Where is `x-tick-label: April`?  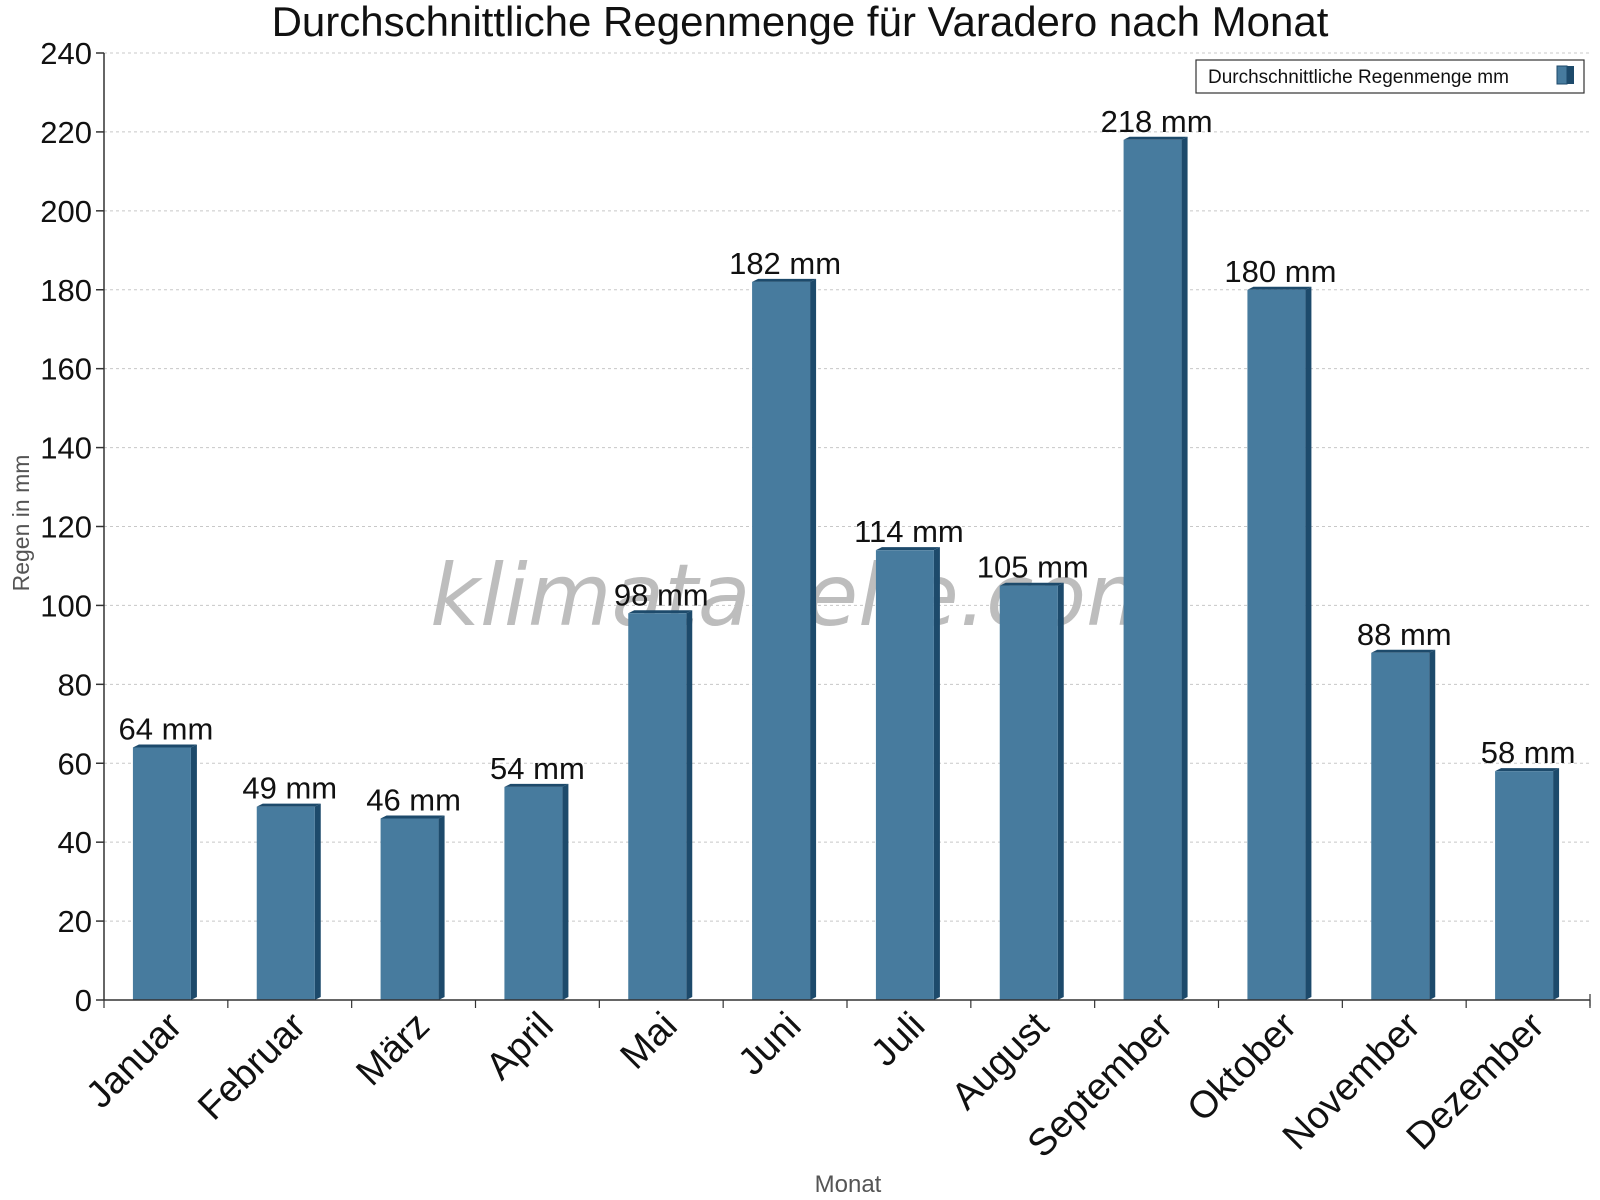
x-tick-label: April is located at coordinates (519, 1046).